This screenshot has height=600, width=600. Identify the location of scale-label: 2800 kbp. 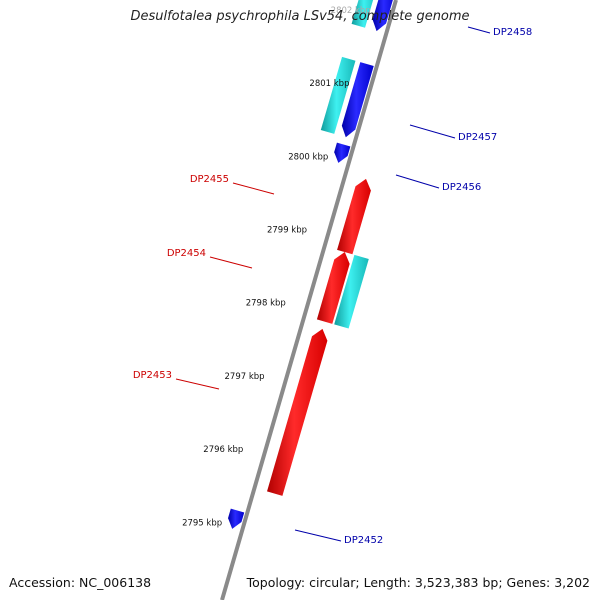
(308, 157).